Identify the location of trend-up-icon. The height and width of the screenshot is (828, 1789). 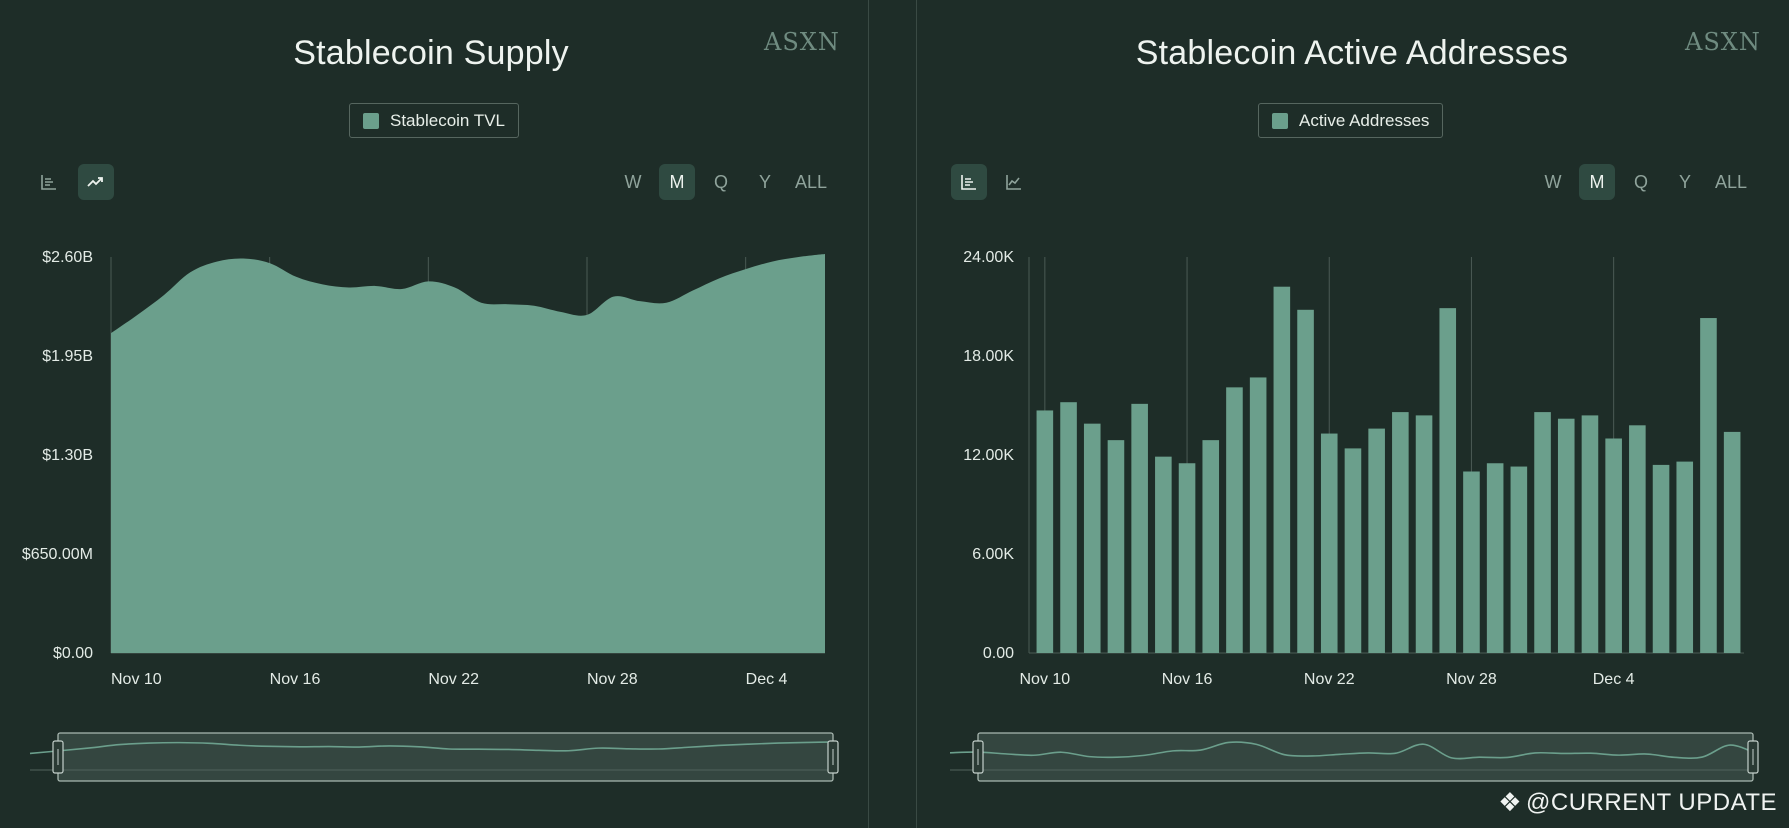
(95, 182).